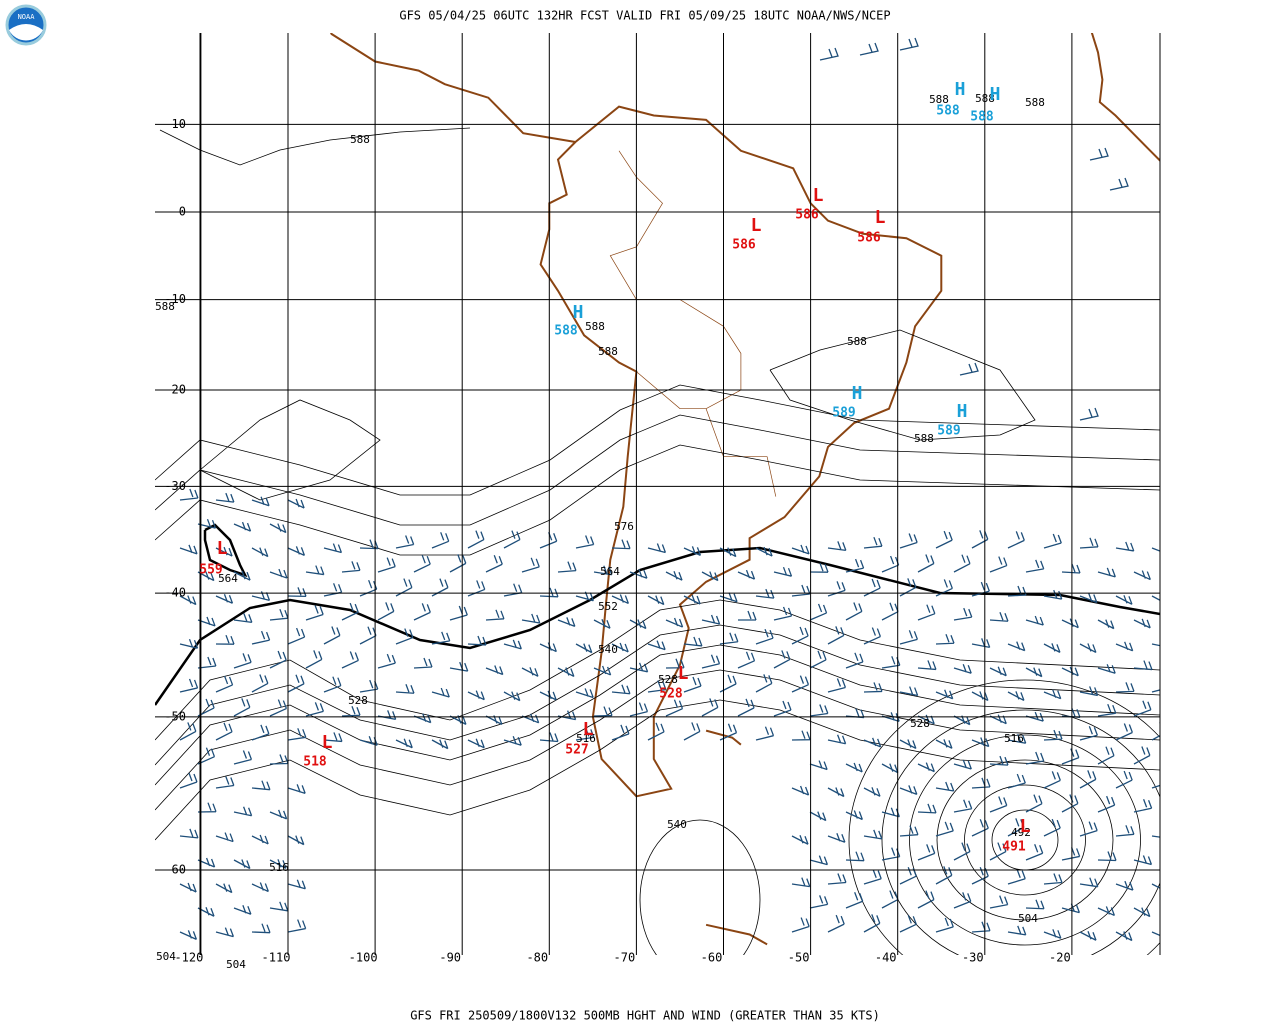 This screenshot has width=1280, height=1024. What do you see at coordinates (175, 716) in the screenshot?
I see `latitude-label: -50` at bounding box center [175, 716].